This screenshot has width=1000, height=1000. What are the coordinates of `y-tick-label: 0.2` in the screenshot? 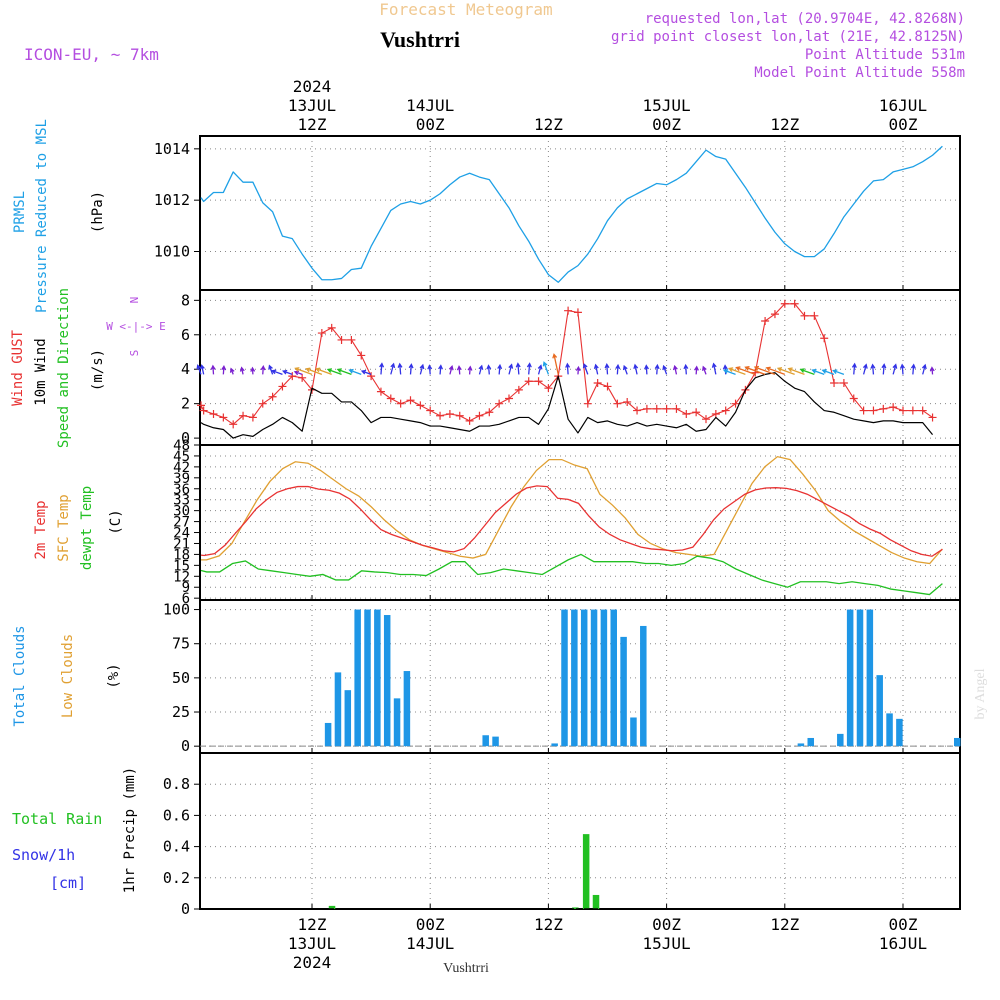 It's located at (176, 878).